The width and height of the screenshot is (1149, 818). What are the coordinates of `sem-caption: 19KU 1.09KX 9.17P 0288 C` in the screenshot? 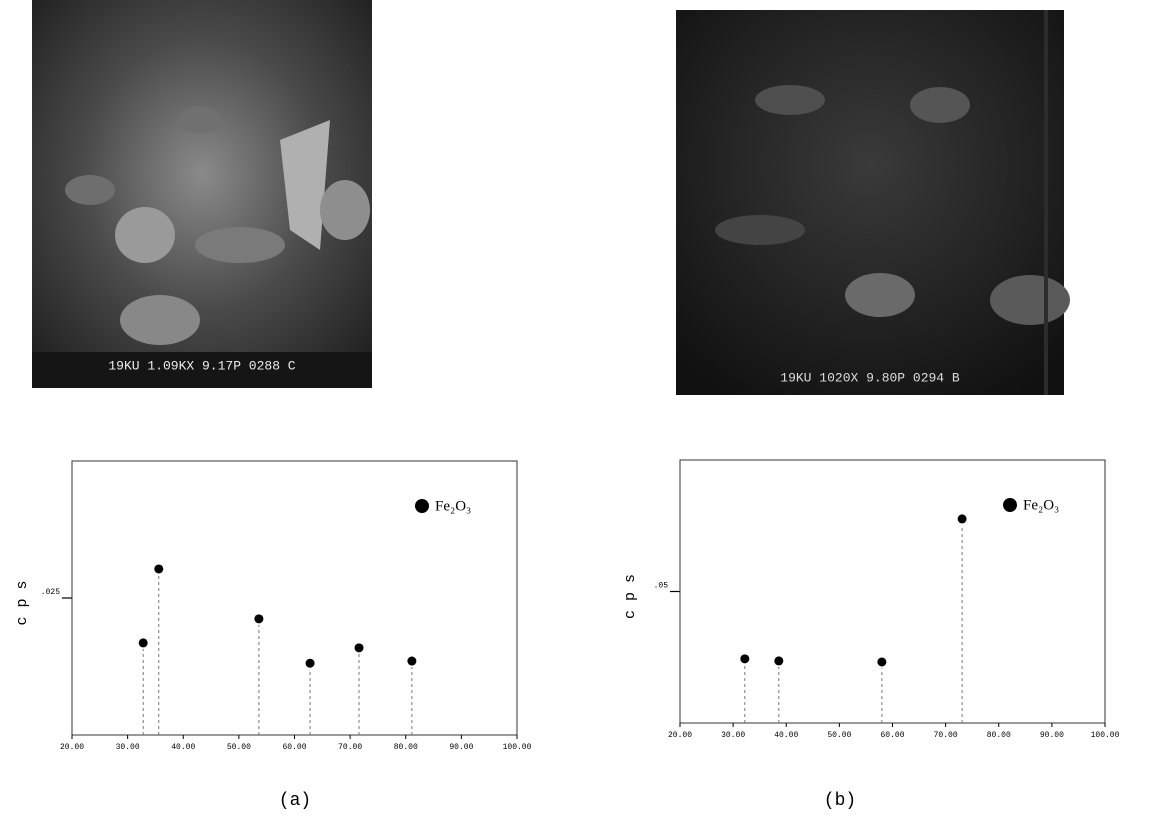 It's located at (201, 365).